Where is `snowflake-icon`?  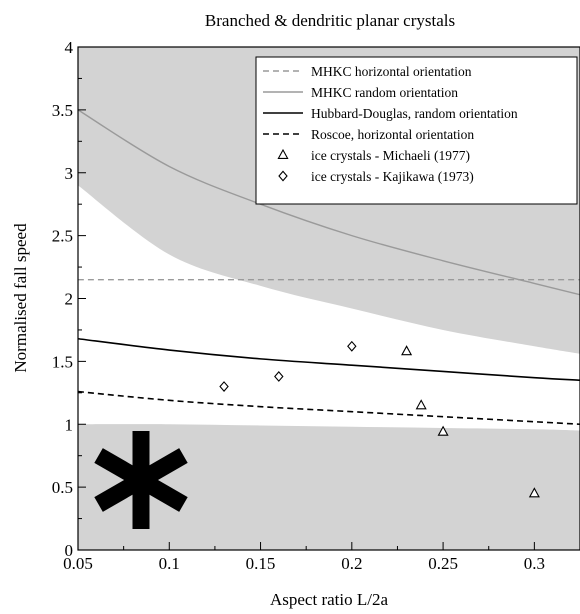 snowflake-icon is located at coordinates (141, 480).